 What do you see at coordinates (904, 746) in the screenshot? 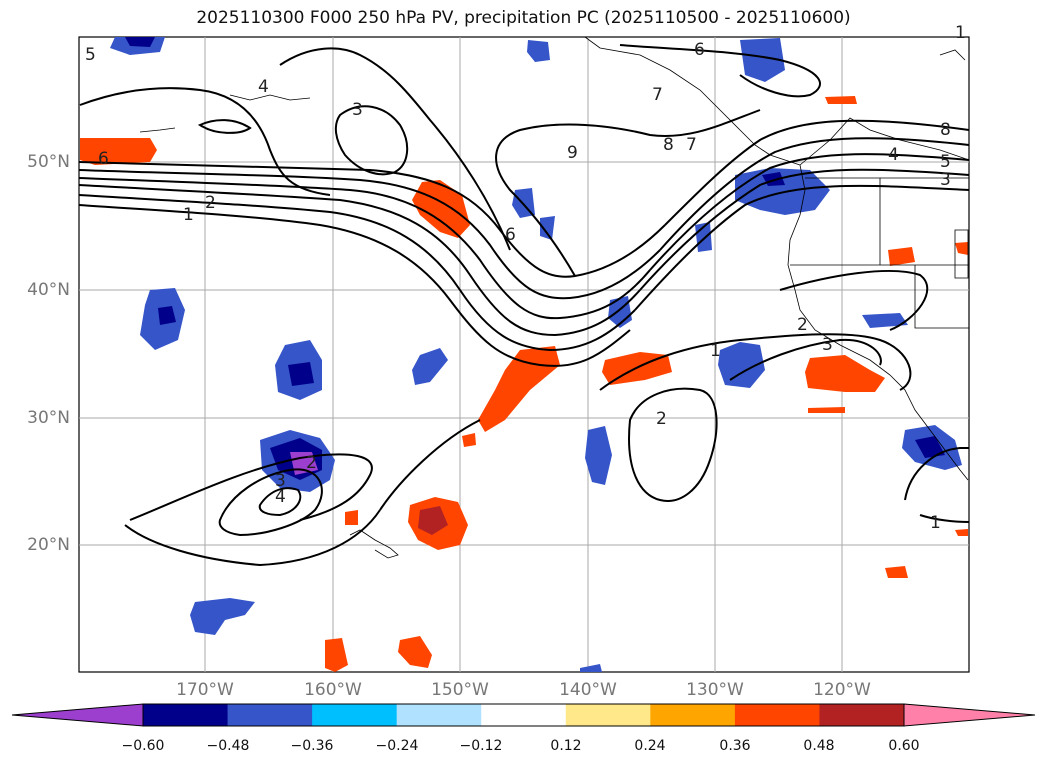
I see `colorbar-tick-label: 0.60` at bounding box center [904, 746].